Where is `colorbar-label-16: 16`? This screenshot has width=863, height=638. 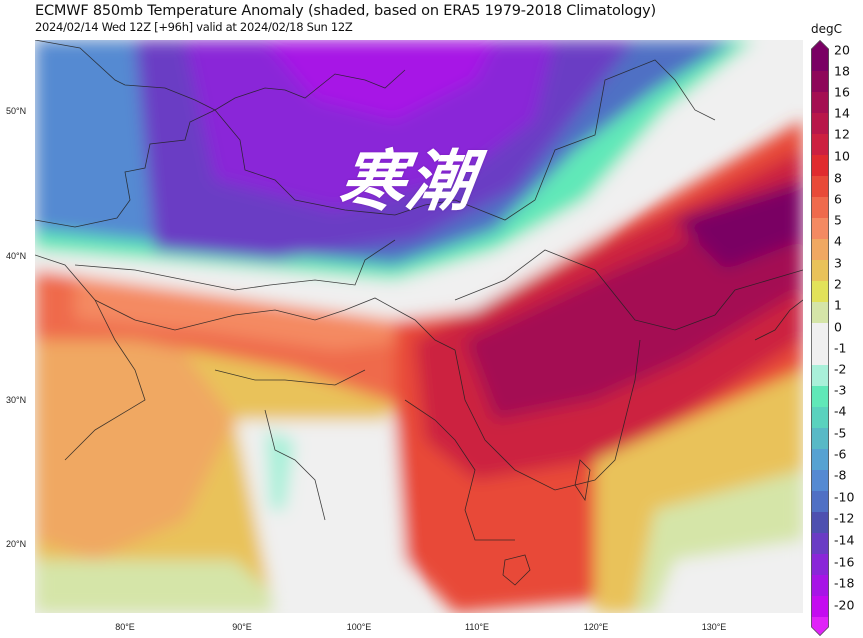 colorbar-label-16: 16 is located at coordinates (842, 92).